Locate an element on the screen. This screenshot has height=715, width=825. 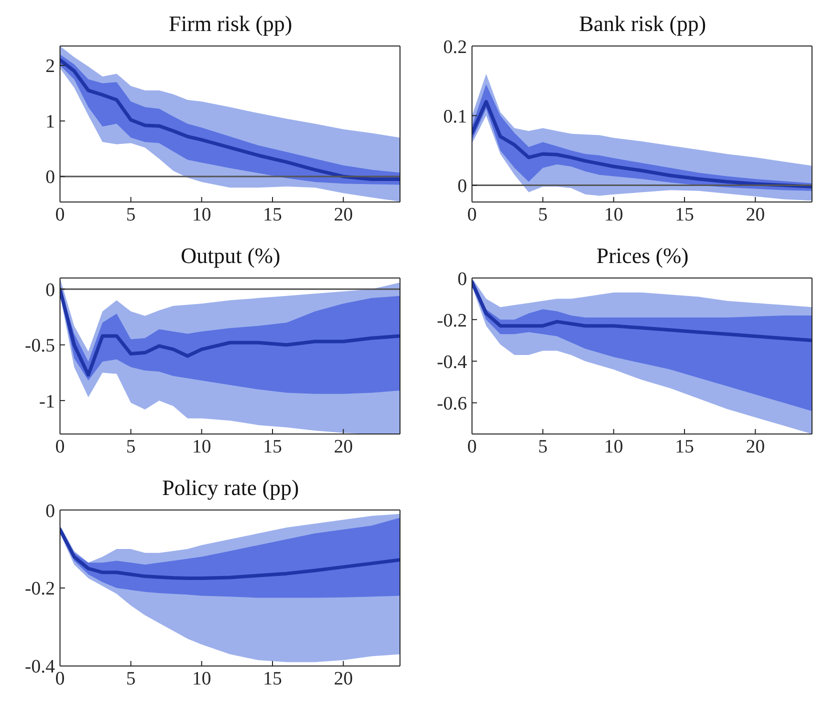
chart-title: Firm risk (pp) is located at coordinates (231, 24).